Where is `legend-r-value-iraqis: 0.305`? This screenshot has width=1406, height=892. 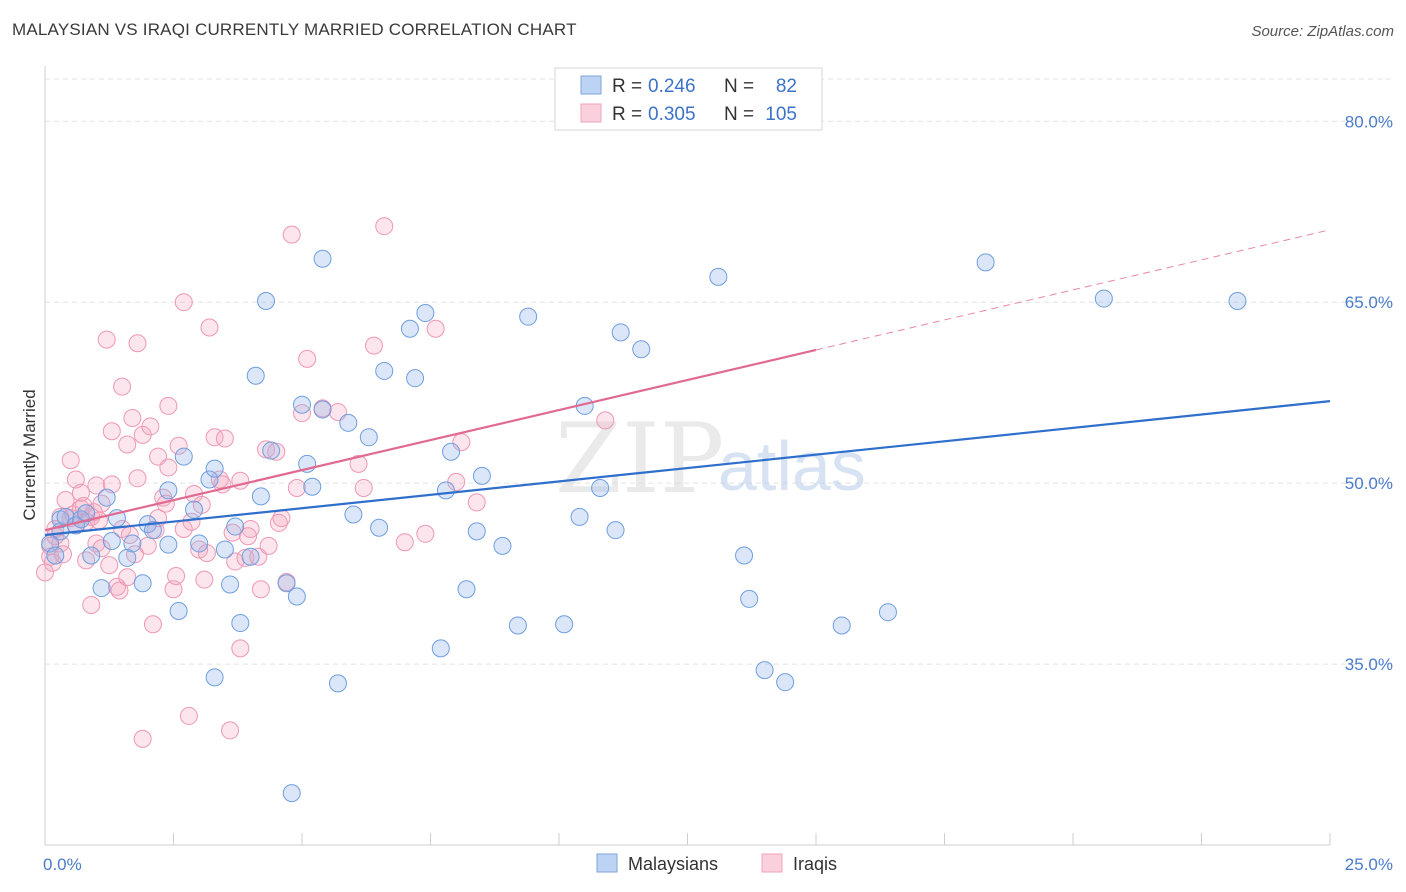
legend-r-value-iraqis: 0.305 is located at coordinates (672, 114).